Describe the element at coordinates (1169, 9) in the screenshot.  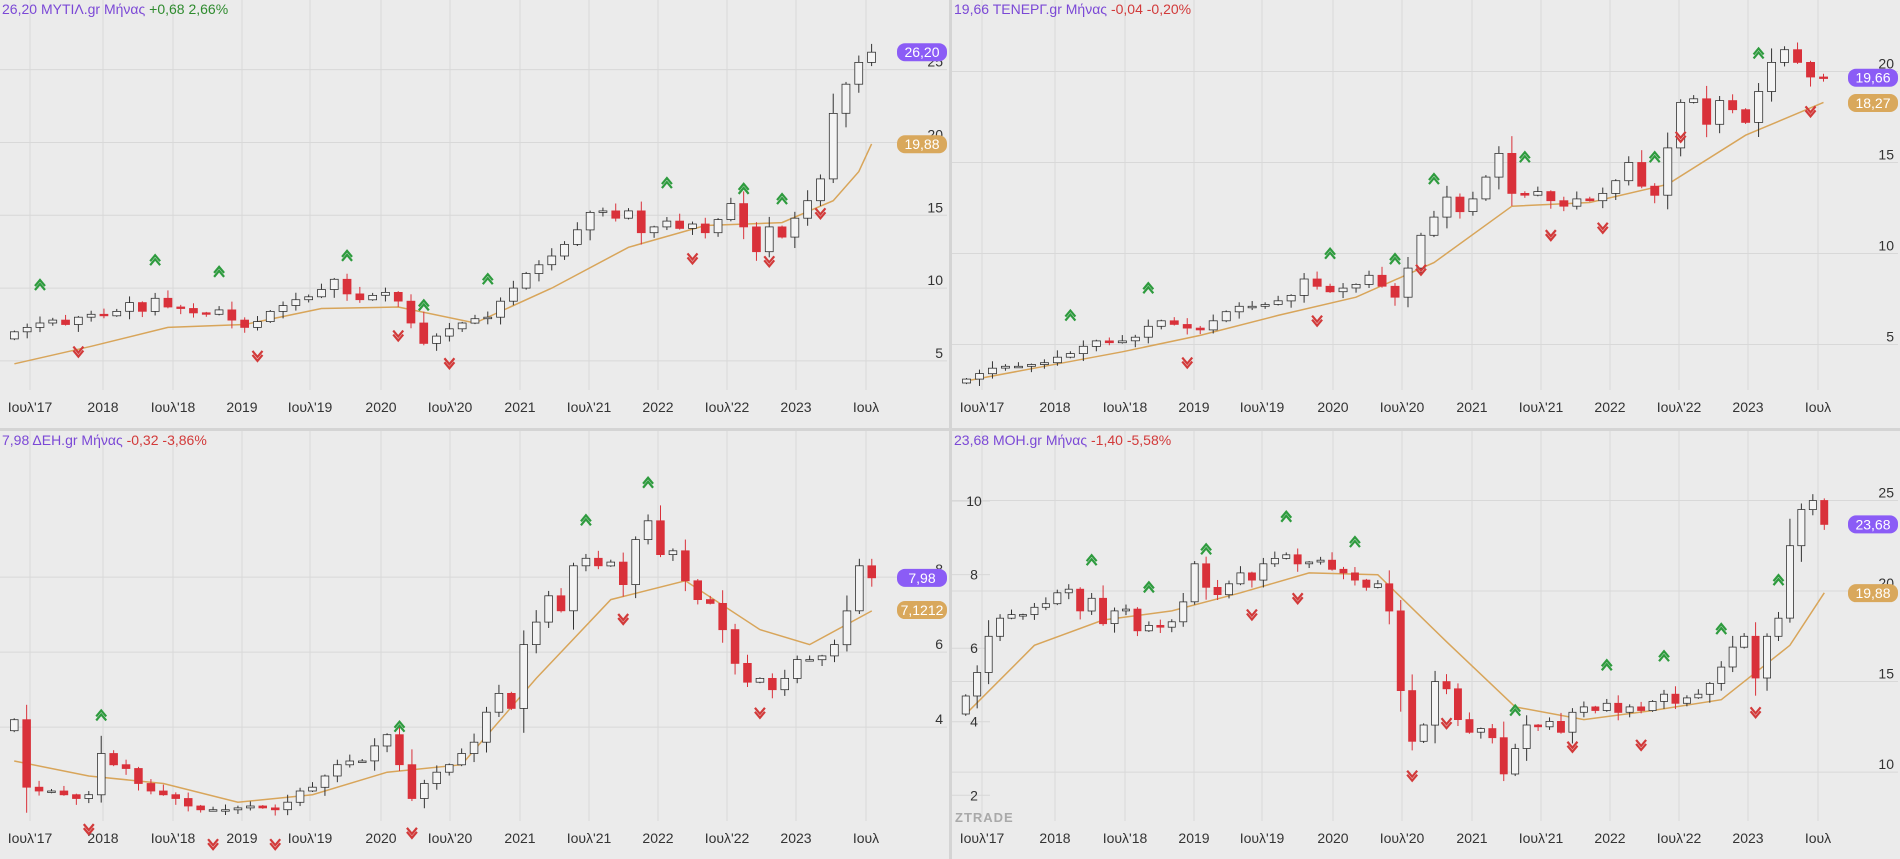
I see `header-change-pct: -0,20%` at that location.